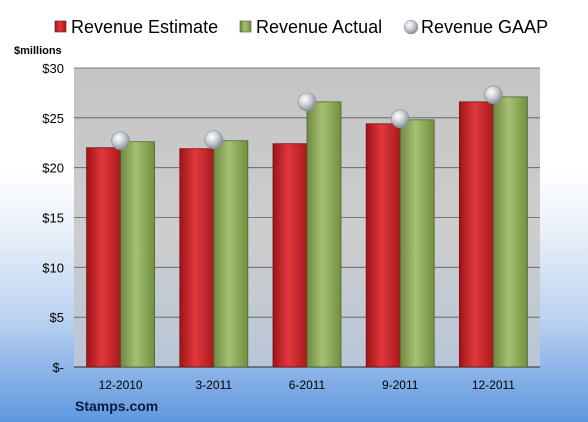  What do you see at coordinates (38, 51) in the screenshot?
I see `y-axis-label: $millions` at bounding box center [38, 51].